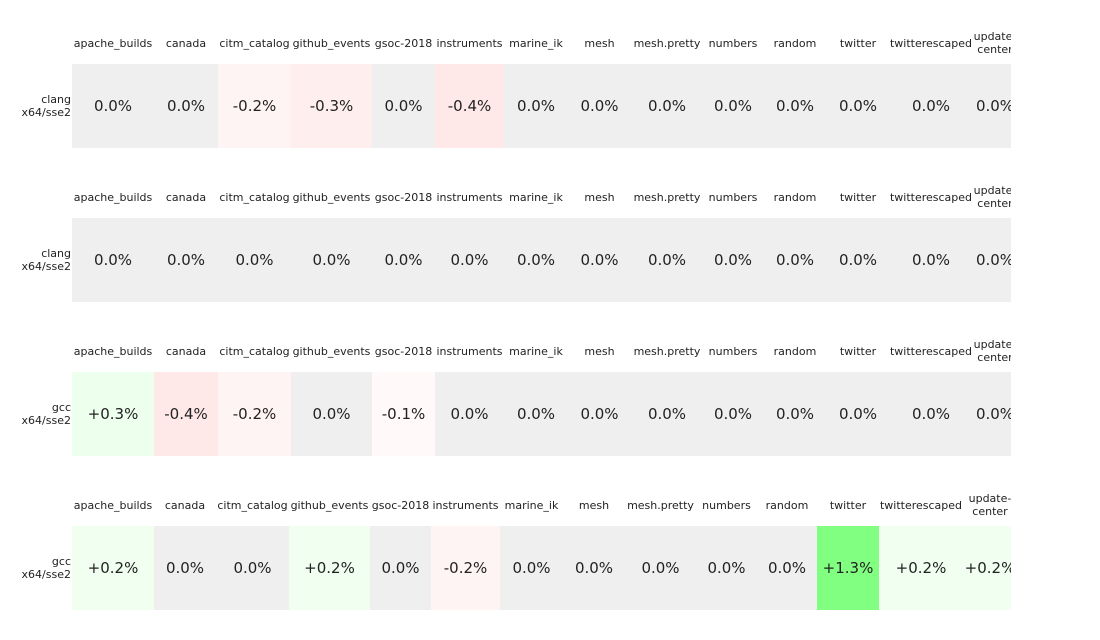  What do you see at coordinates (331, 106) in the screenshot?
I see `cell-value-label: -0.3%` at bounding box center [331, 106].